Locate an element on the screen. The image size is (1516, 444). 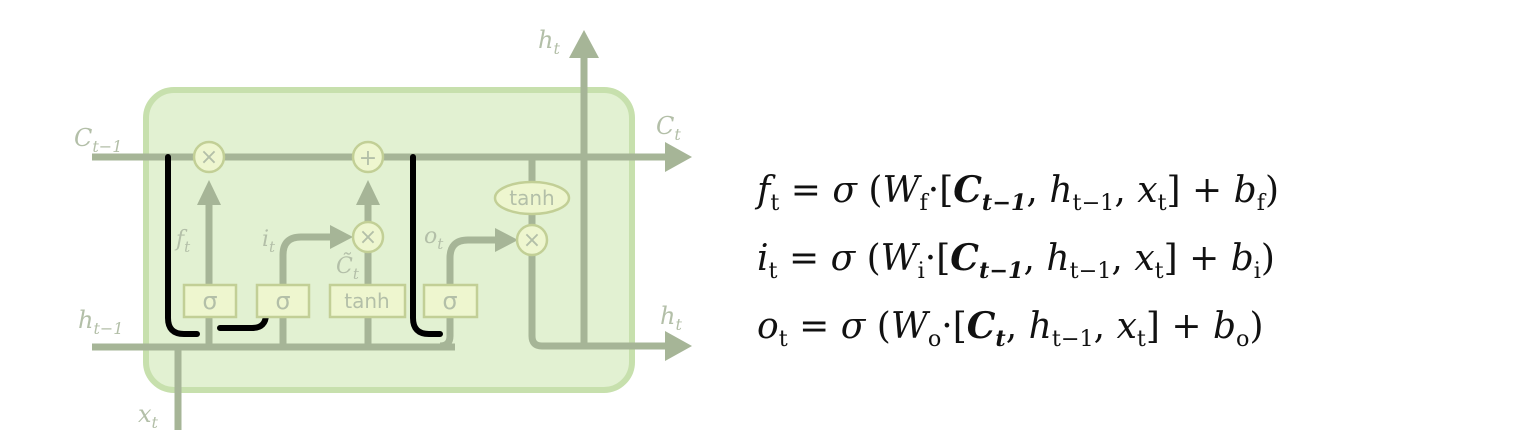
output-gate-box is located at coordinates (450, 301).